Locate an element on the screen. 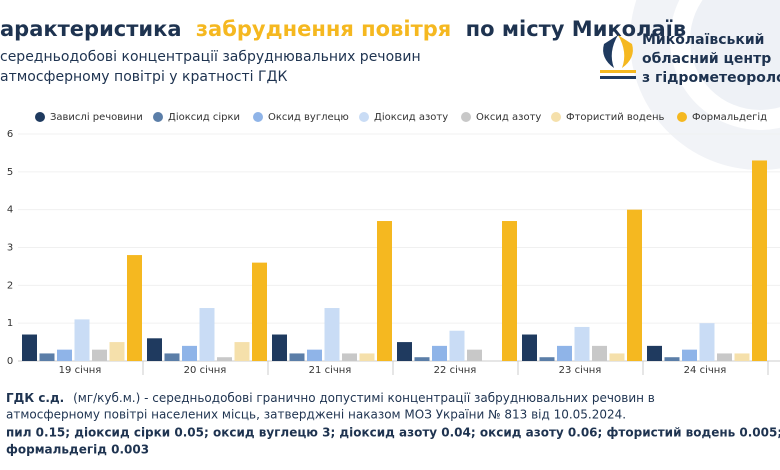 The image size is (780, 470). legend-label: Завислі речовини is located at coordinates (96, 117).